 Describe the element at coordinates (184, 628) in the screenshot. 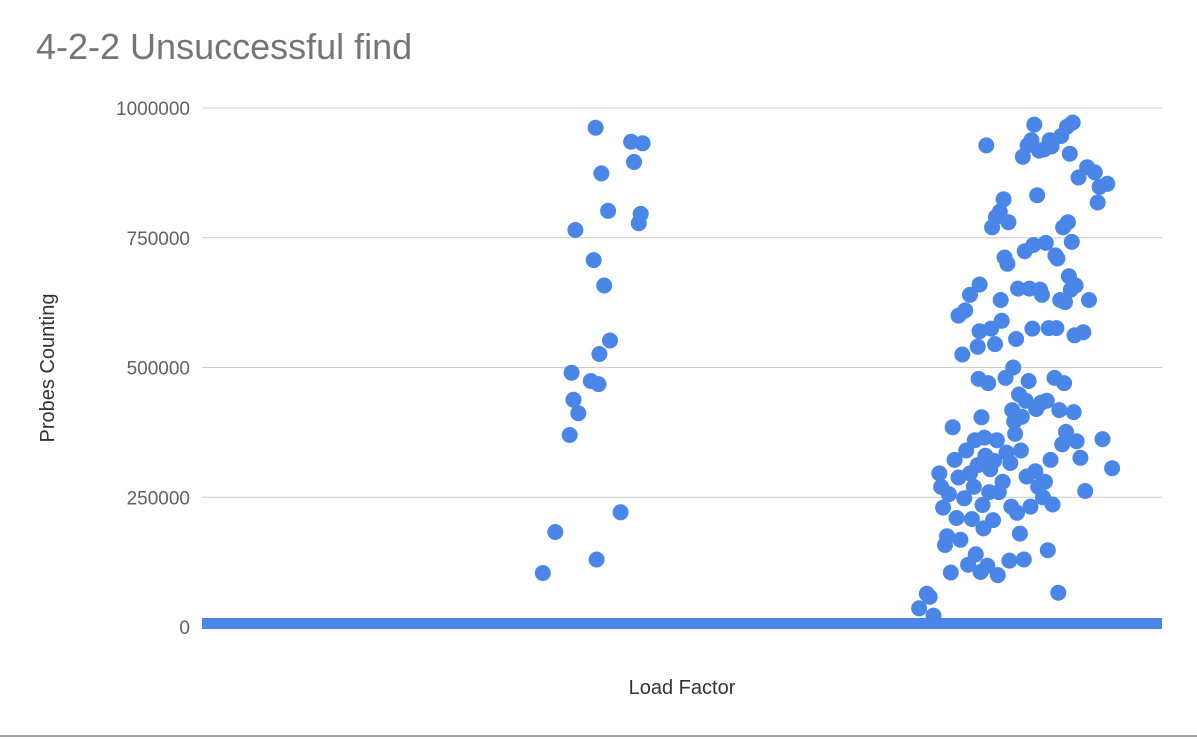

I see `y-tick-label: 0` at that location.